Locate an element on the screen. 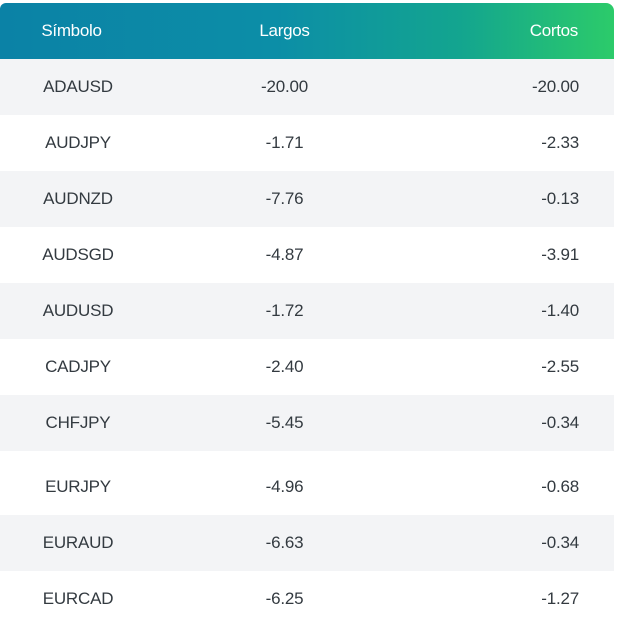 Image resolution: width=618 pixels, height=627 pixels. cell-short: -1.27 is located at coordinates (560, 598).